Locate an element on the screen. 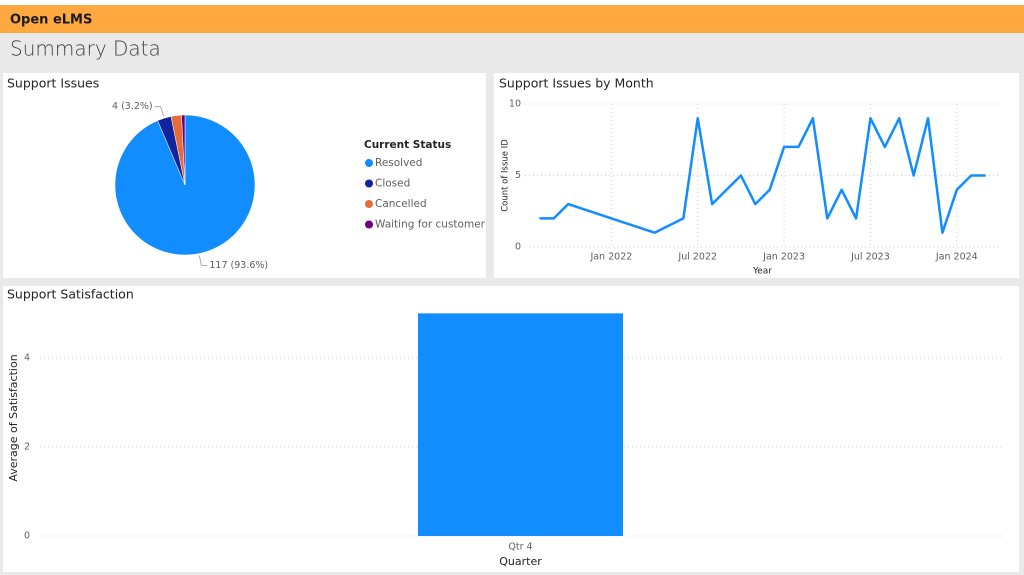 The image size is (1024, 575). x-axis-title: Quarter is located at coordinates (520, 561).